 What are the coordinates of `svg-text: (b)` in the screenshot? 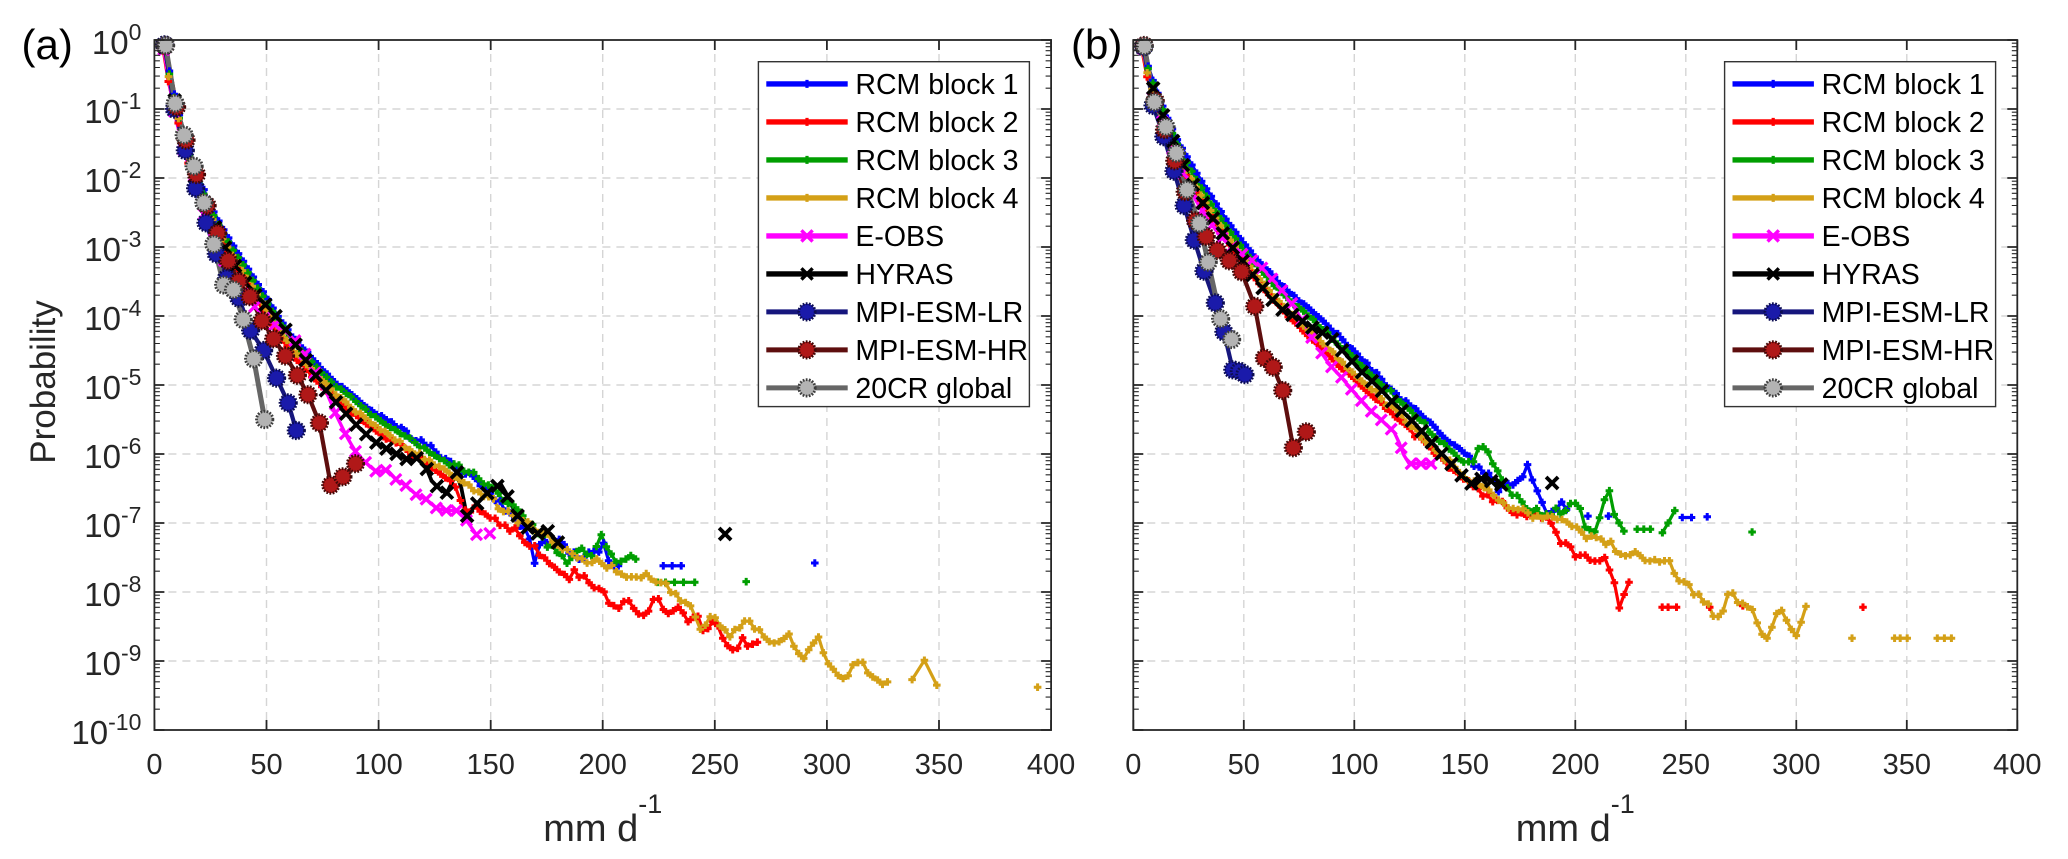 It's located at (1096, 44).